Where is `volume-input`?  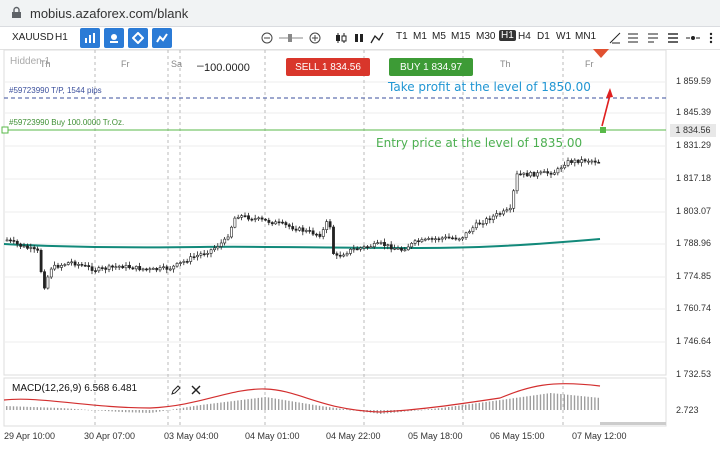 volume-input is located at coordinates (240, 68).